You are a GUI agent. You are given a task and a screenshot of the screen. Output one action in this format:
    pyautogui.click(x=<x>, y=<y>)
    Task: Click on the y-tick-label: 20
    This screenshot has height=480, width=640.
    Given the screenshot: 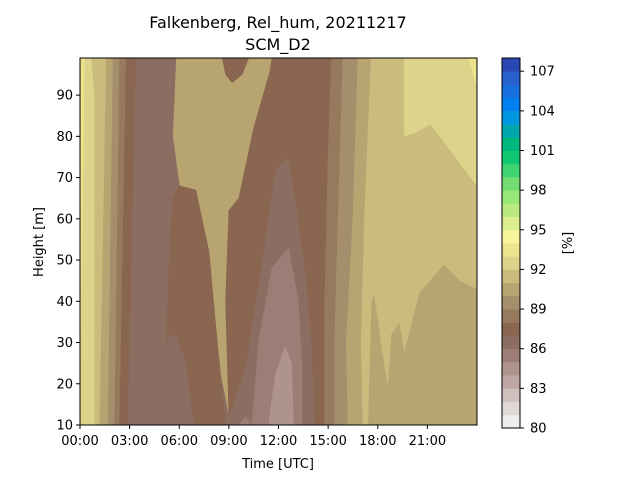 What is the action you would take?
    pyautogui.click(x=64, y=384)
    